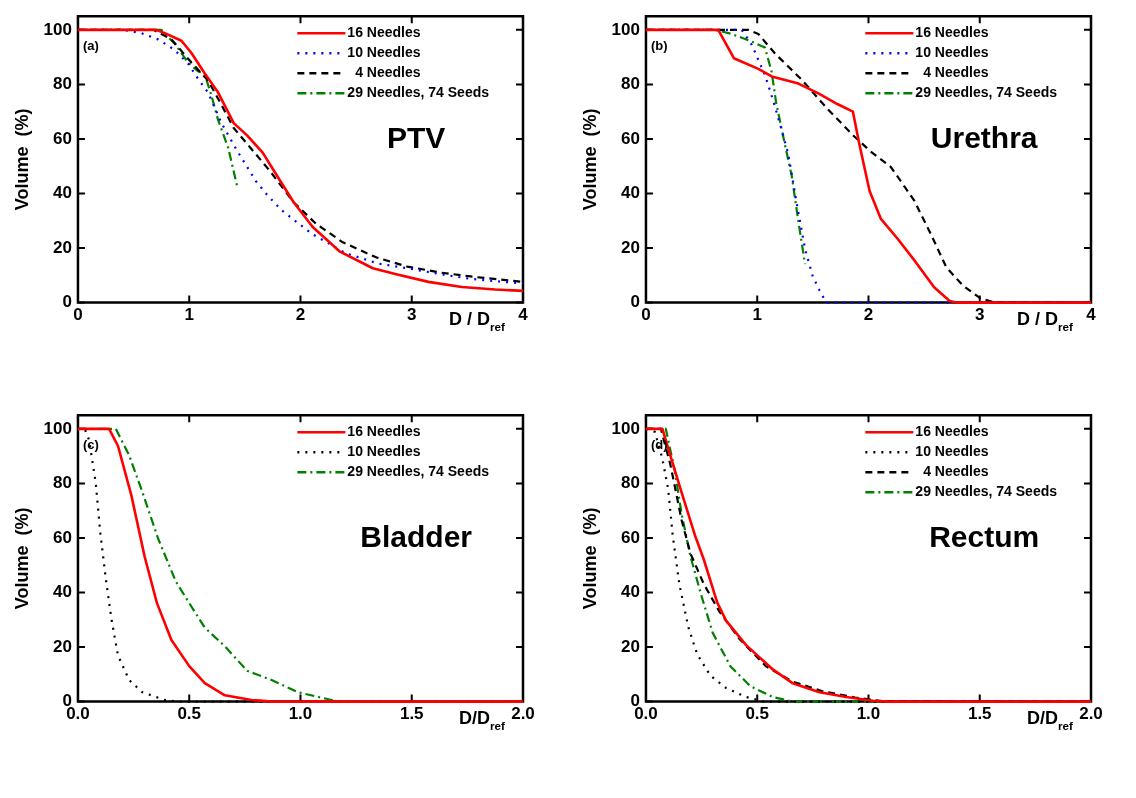 Image resolution: width=1136 pixels, height=798 pixels. What do you see at coordinates (984, 137) in the screenshot?
I see `annotation: Urethra` at bounding box center [984, 137].